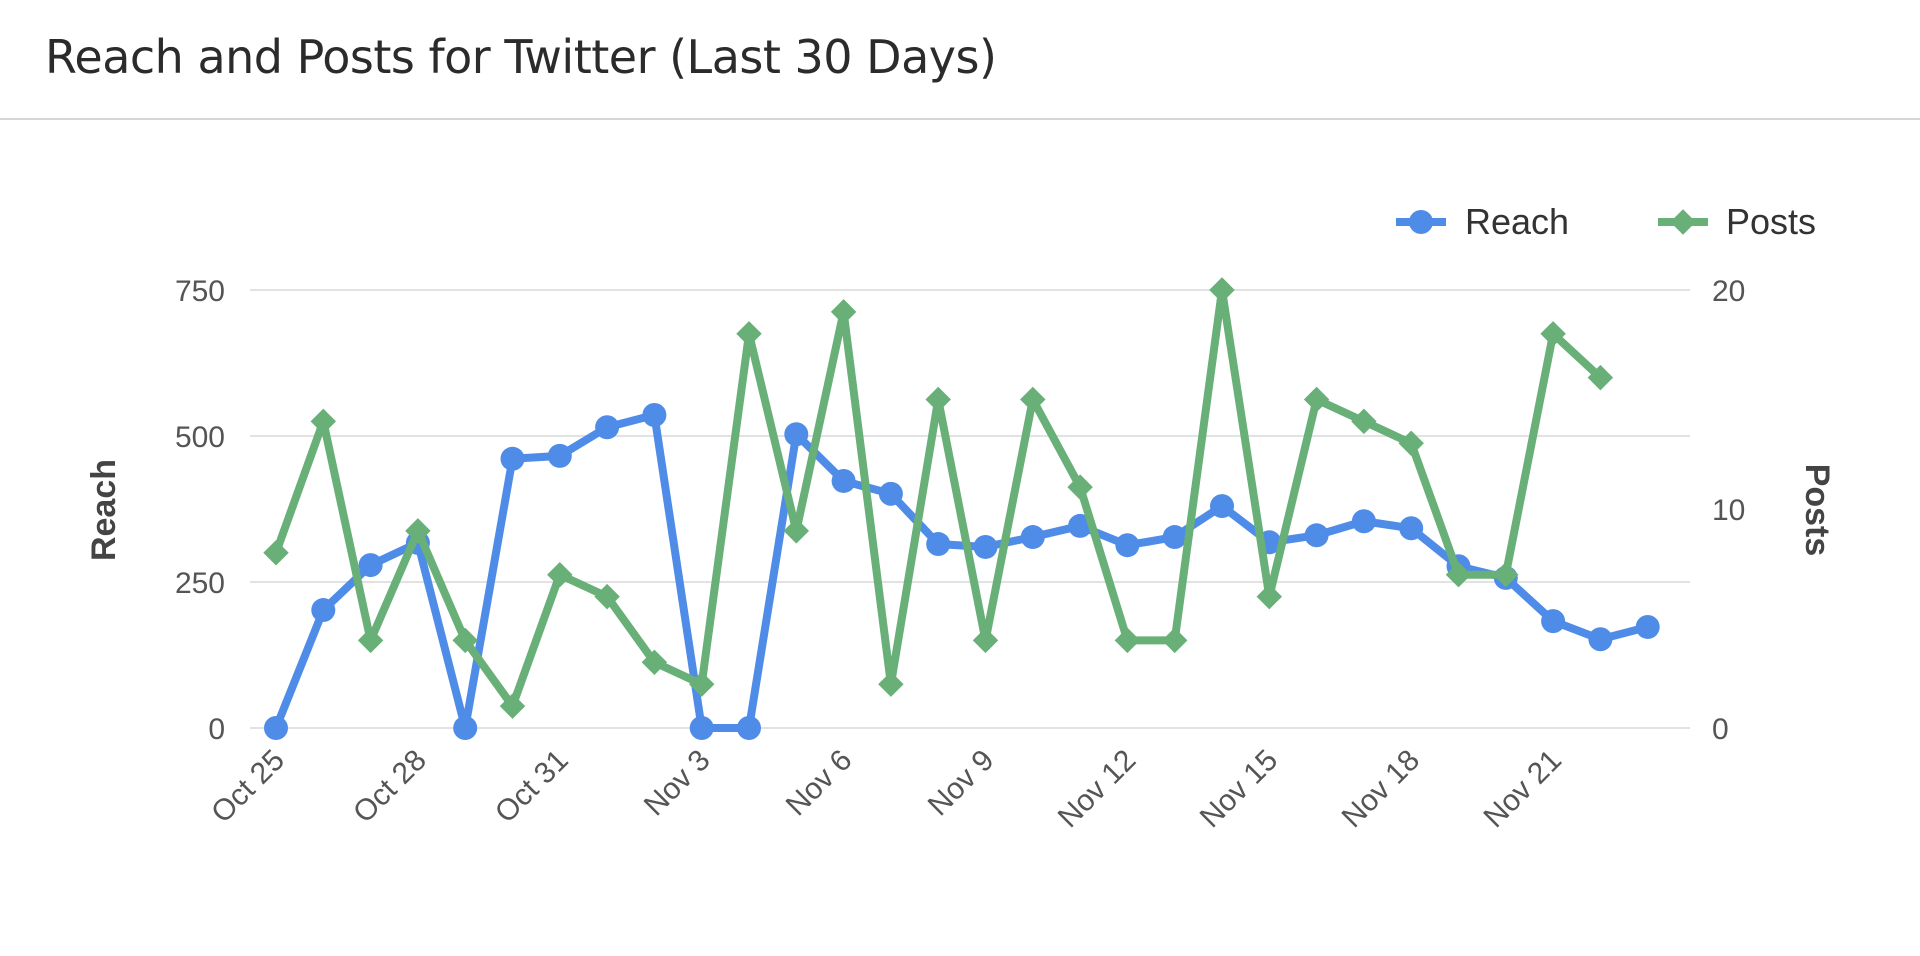 This screenshot has width=1920, height=956. Describe the element at coordinates (1771, 221) in the screenshot. I see `legend-label-posts: Posts` at that location.